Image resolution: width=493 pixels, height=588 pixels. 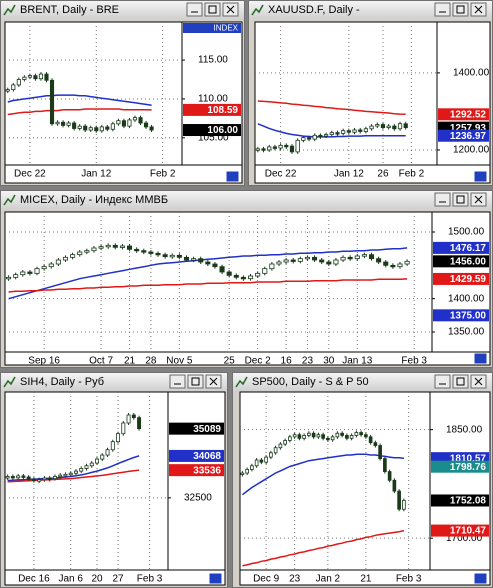 What do you see at coordinates (349, 174) in the screenshot?
I see `x-tick-label: Jan 12` at bounding box center [349, 174].